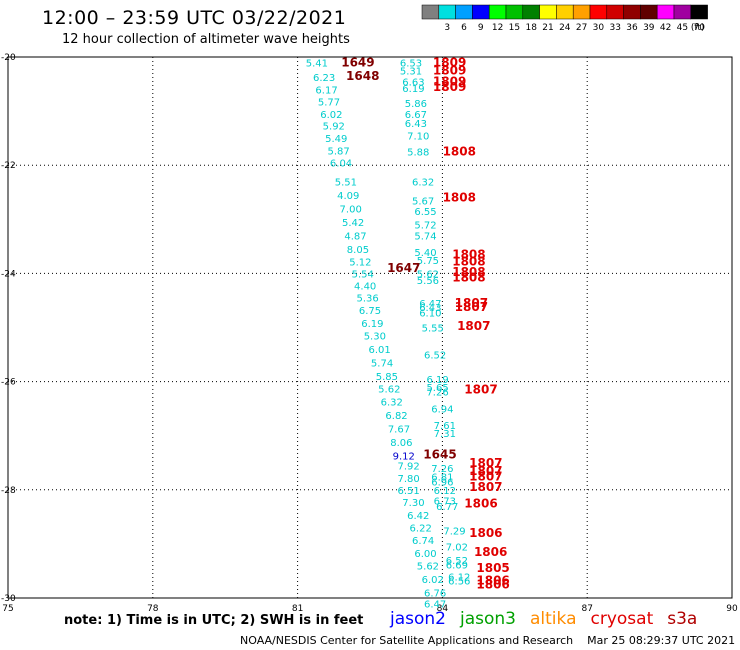  Describe the element at coordinates (348, 196) in the screenshot. I see `wave-height-label: 4.09` at that location.